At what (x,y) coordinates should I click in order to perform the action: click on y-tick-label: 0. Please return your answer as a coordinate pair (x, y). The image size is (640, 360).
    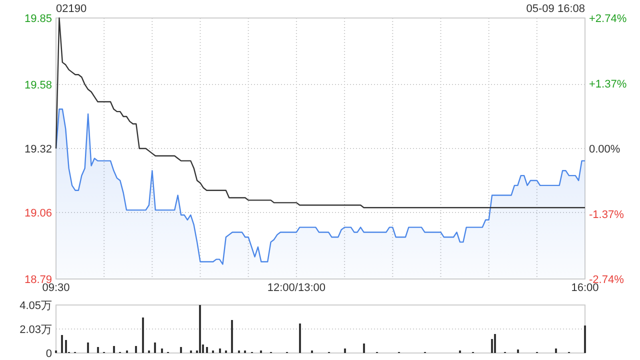
    Looking at the image, I should click on (49, 354).